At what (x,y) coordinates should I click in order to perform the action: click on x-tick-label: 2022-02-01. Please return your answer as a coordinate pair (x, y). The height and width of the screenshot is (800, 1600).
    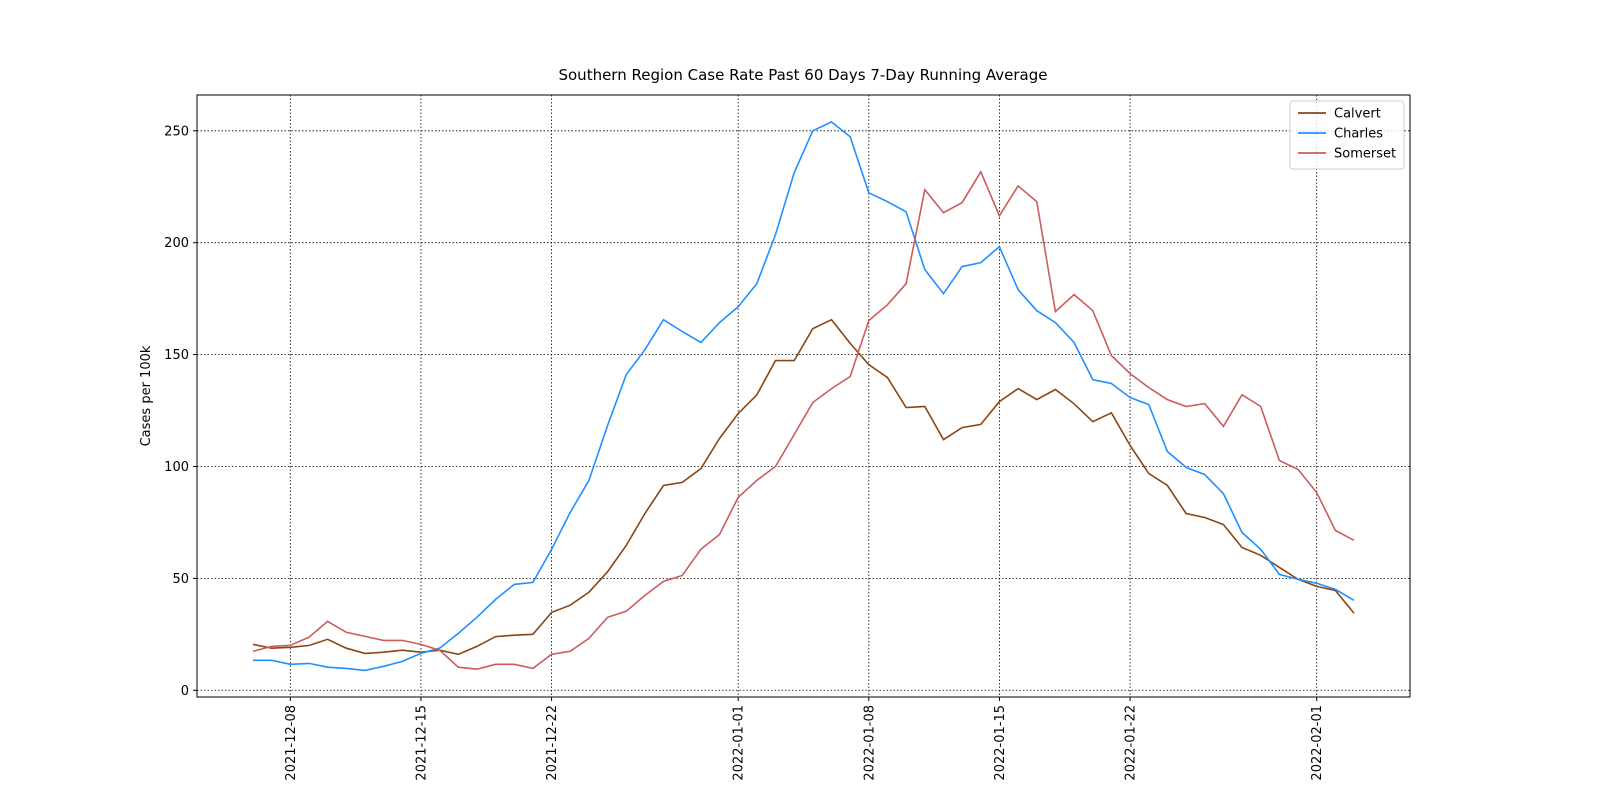
    Looking at the image, I should click on (1317, 743).